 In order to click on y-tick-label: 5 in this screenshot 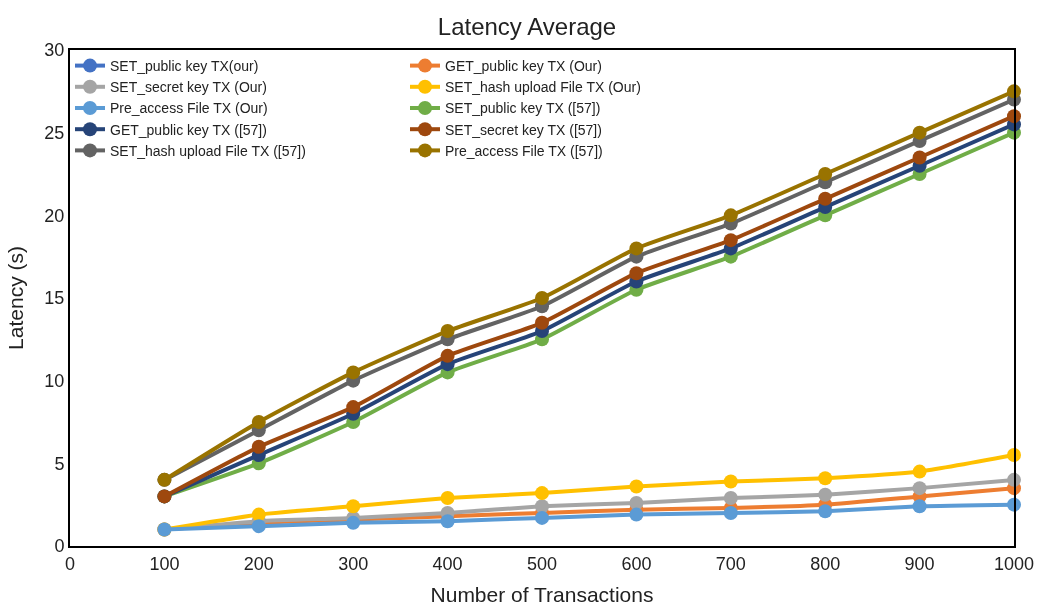, I will do `click(59, 463)`.